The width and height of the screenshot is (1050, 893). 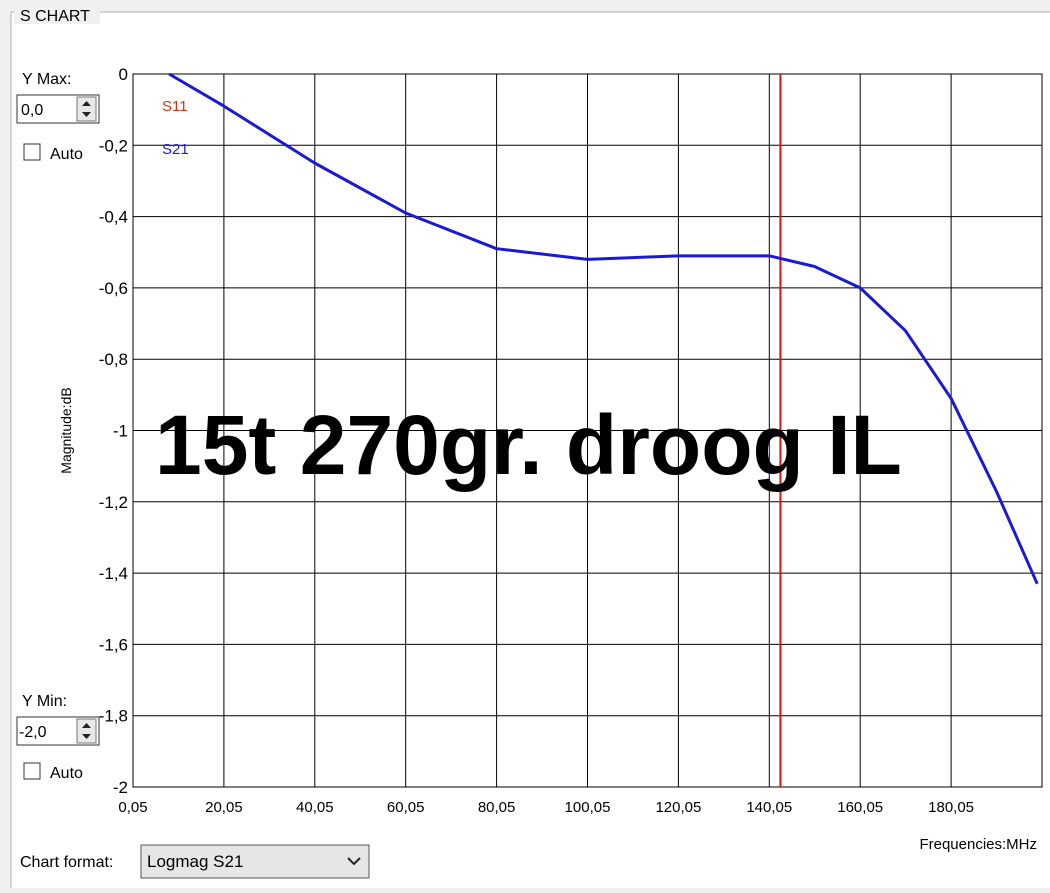 I want to click on x-tick-label: 120,05, so click(x=678, y=807).